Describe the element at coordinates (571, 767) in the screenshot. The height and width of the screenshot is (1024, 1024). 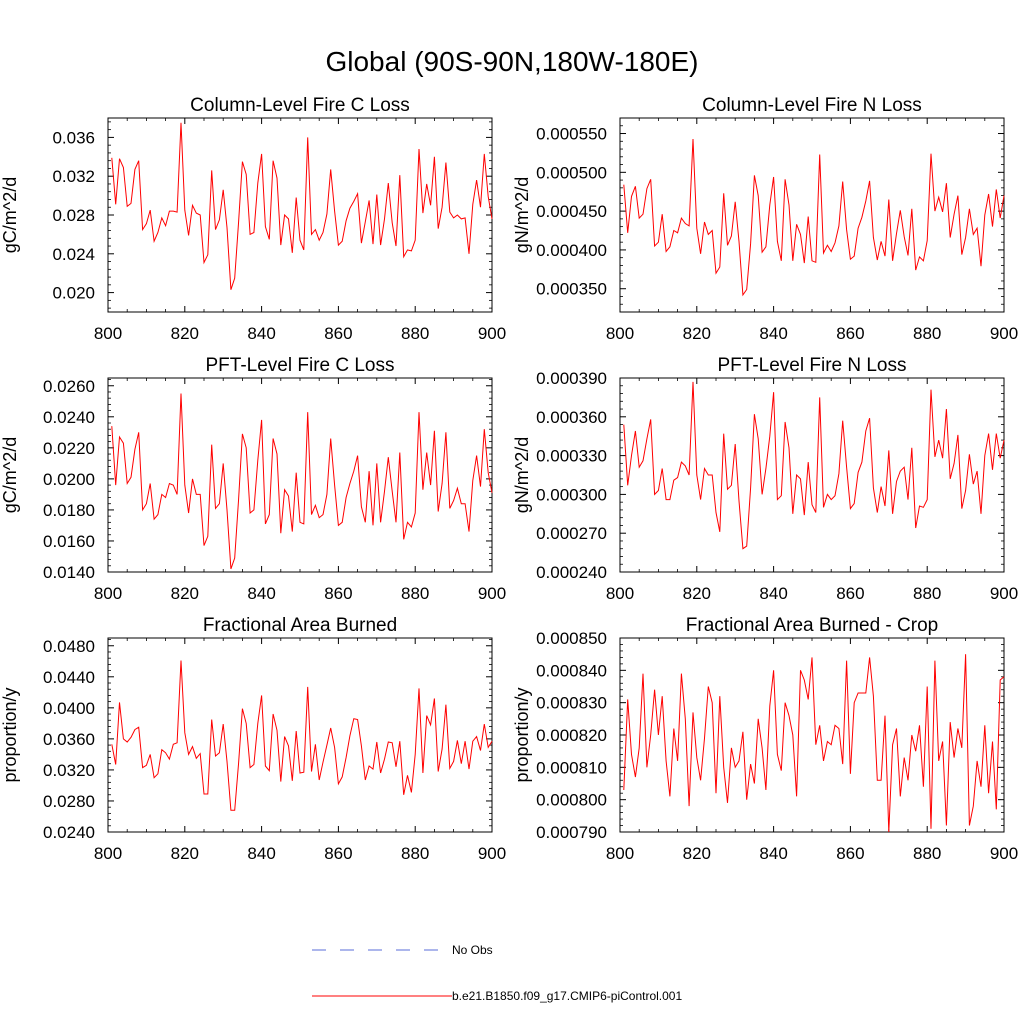
I see `y-tick-label: 0.000810` at that location.